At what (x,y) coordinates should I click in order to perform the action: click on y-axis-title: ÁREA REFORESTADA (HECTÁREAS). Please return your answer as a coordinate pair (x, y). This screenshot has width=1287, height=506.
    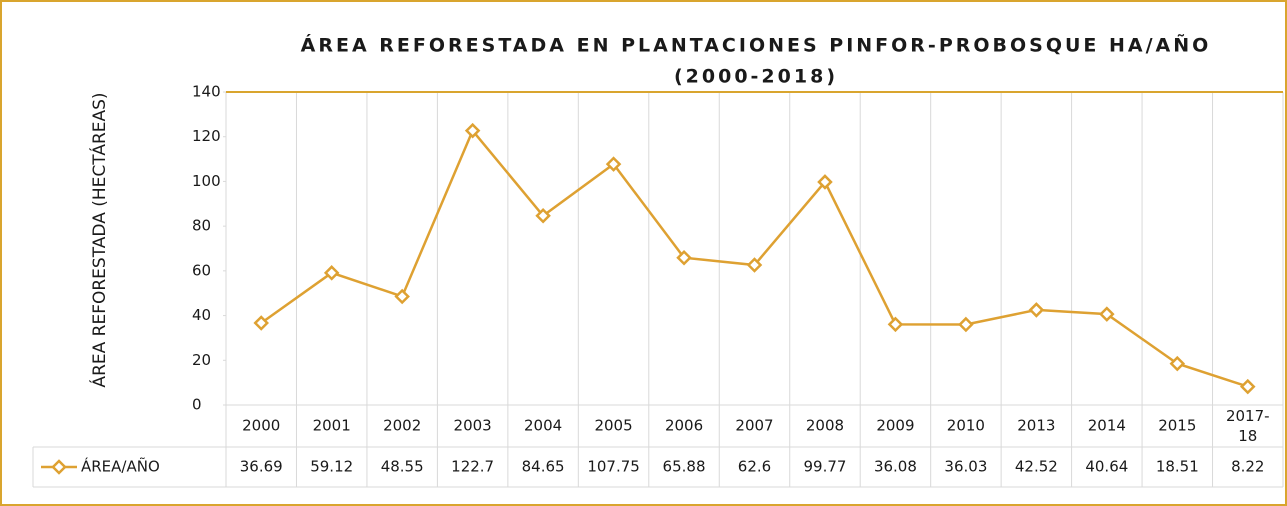
    Looking at the image, I should click on (99, 239).